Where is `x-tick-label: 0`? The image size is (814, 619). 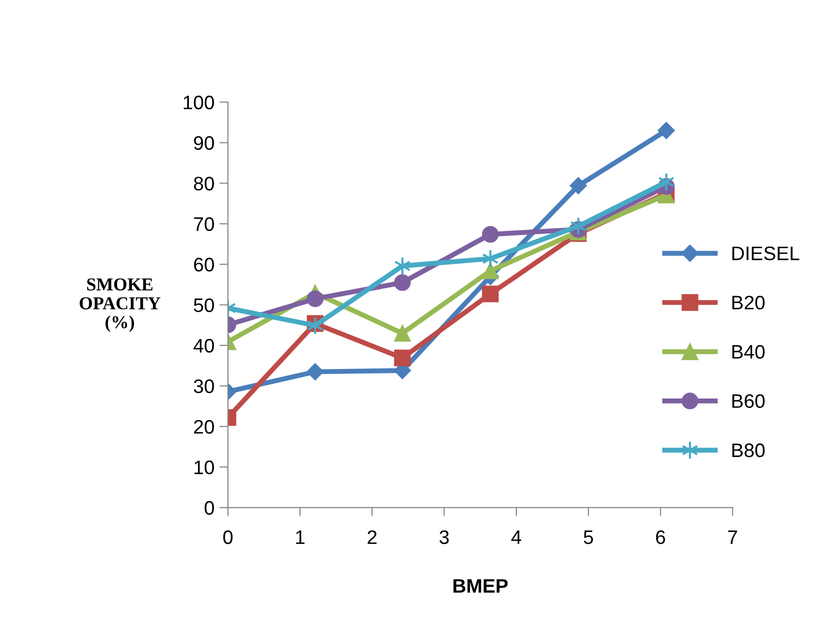
x-tick-label: 0 is located at coordinates (228, 537).